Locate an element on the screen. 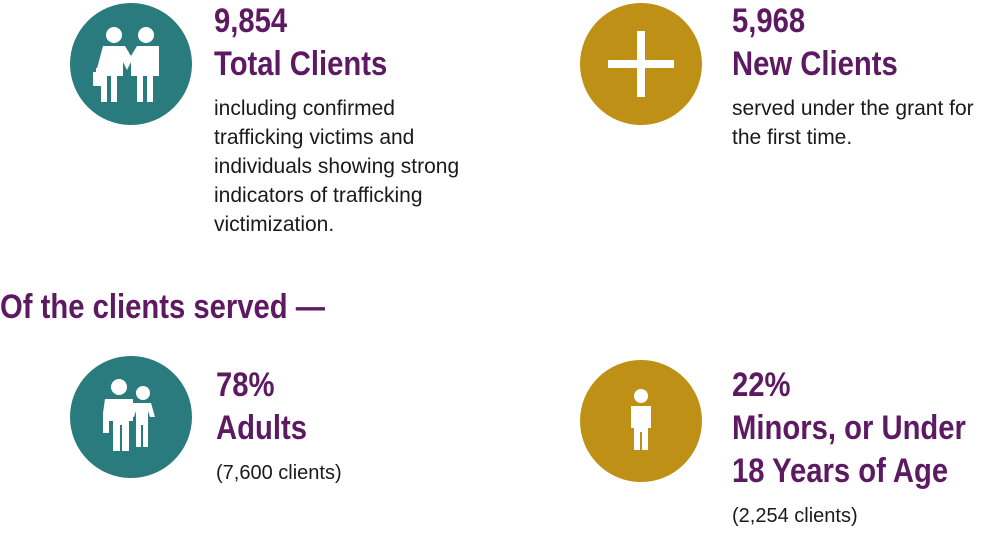 The width and height of the screenshot is (988, 557). minors-percent: 22% is located at coordinates (761, 385).